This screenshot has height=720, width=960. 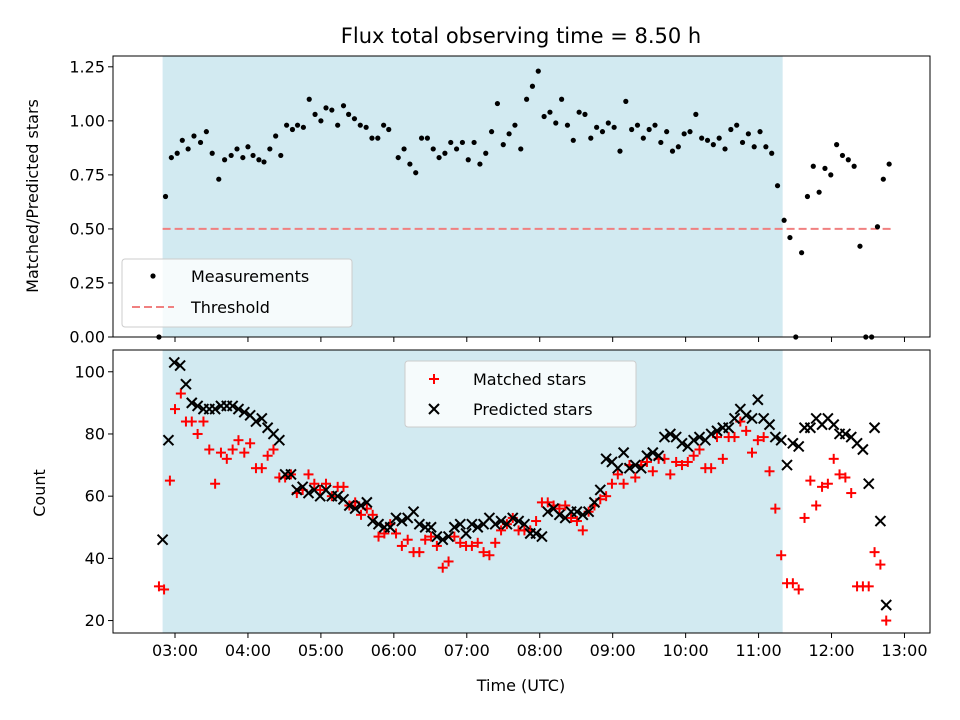 What do you see at coordinates (95, 433) in the screenshot?
I see `bottom-y-tick-label: 80` at bounding box center [95, 433].